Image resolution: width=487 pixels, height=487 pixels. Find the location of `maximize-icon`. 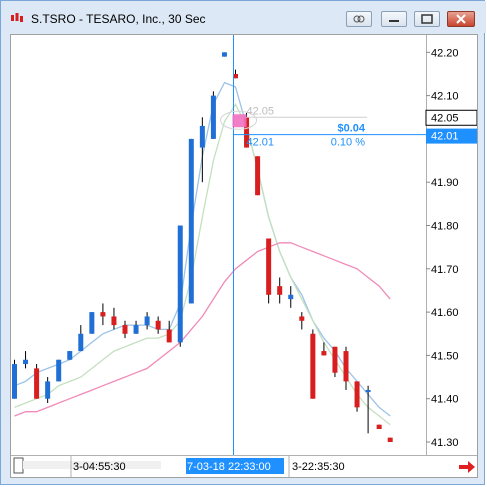

maximize-icon is located at coordinates (427, 19).